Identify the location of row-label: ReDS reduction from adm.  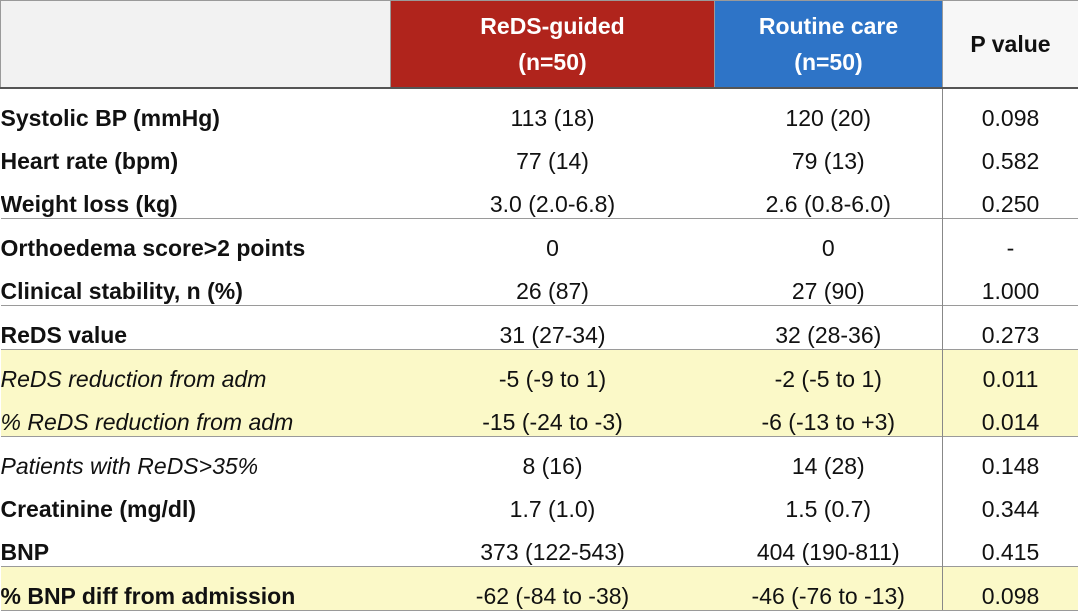
(196, 372).